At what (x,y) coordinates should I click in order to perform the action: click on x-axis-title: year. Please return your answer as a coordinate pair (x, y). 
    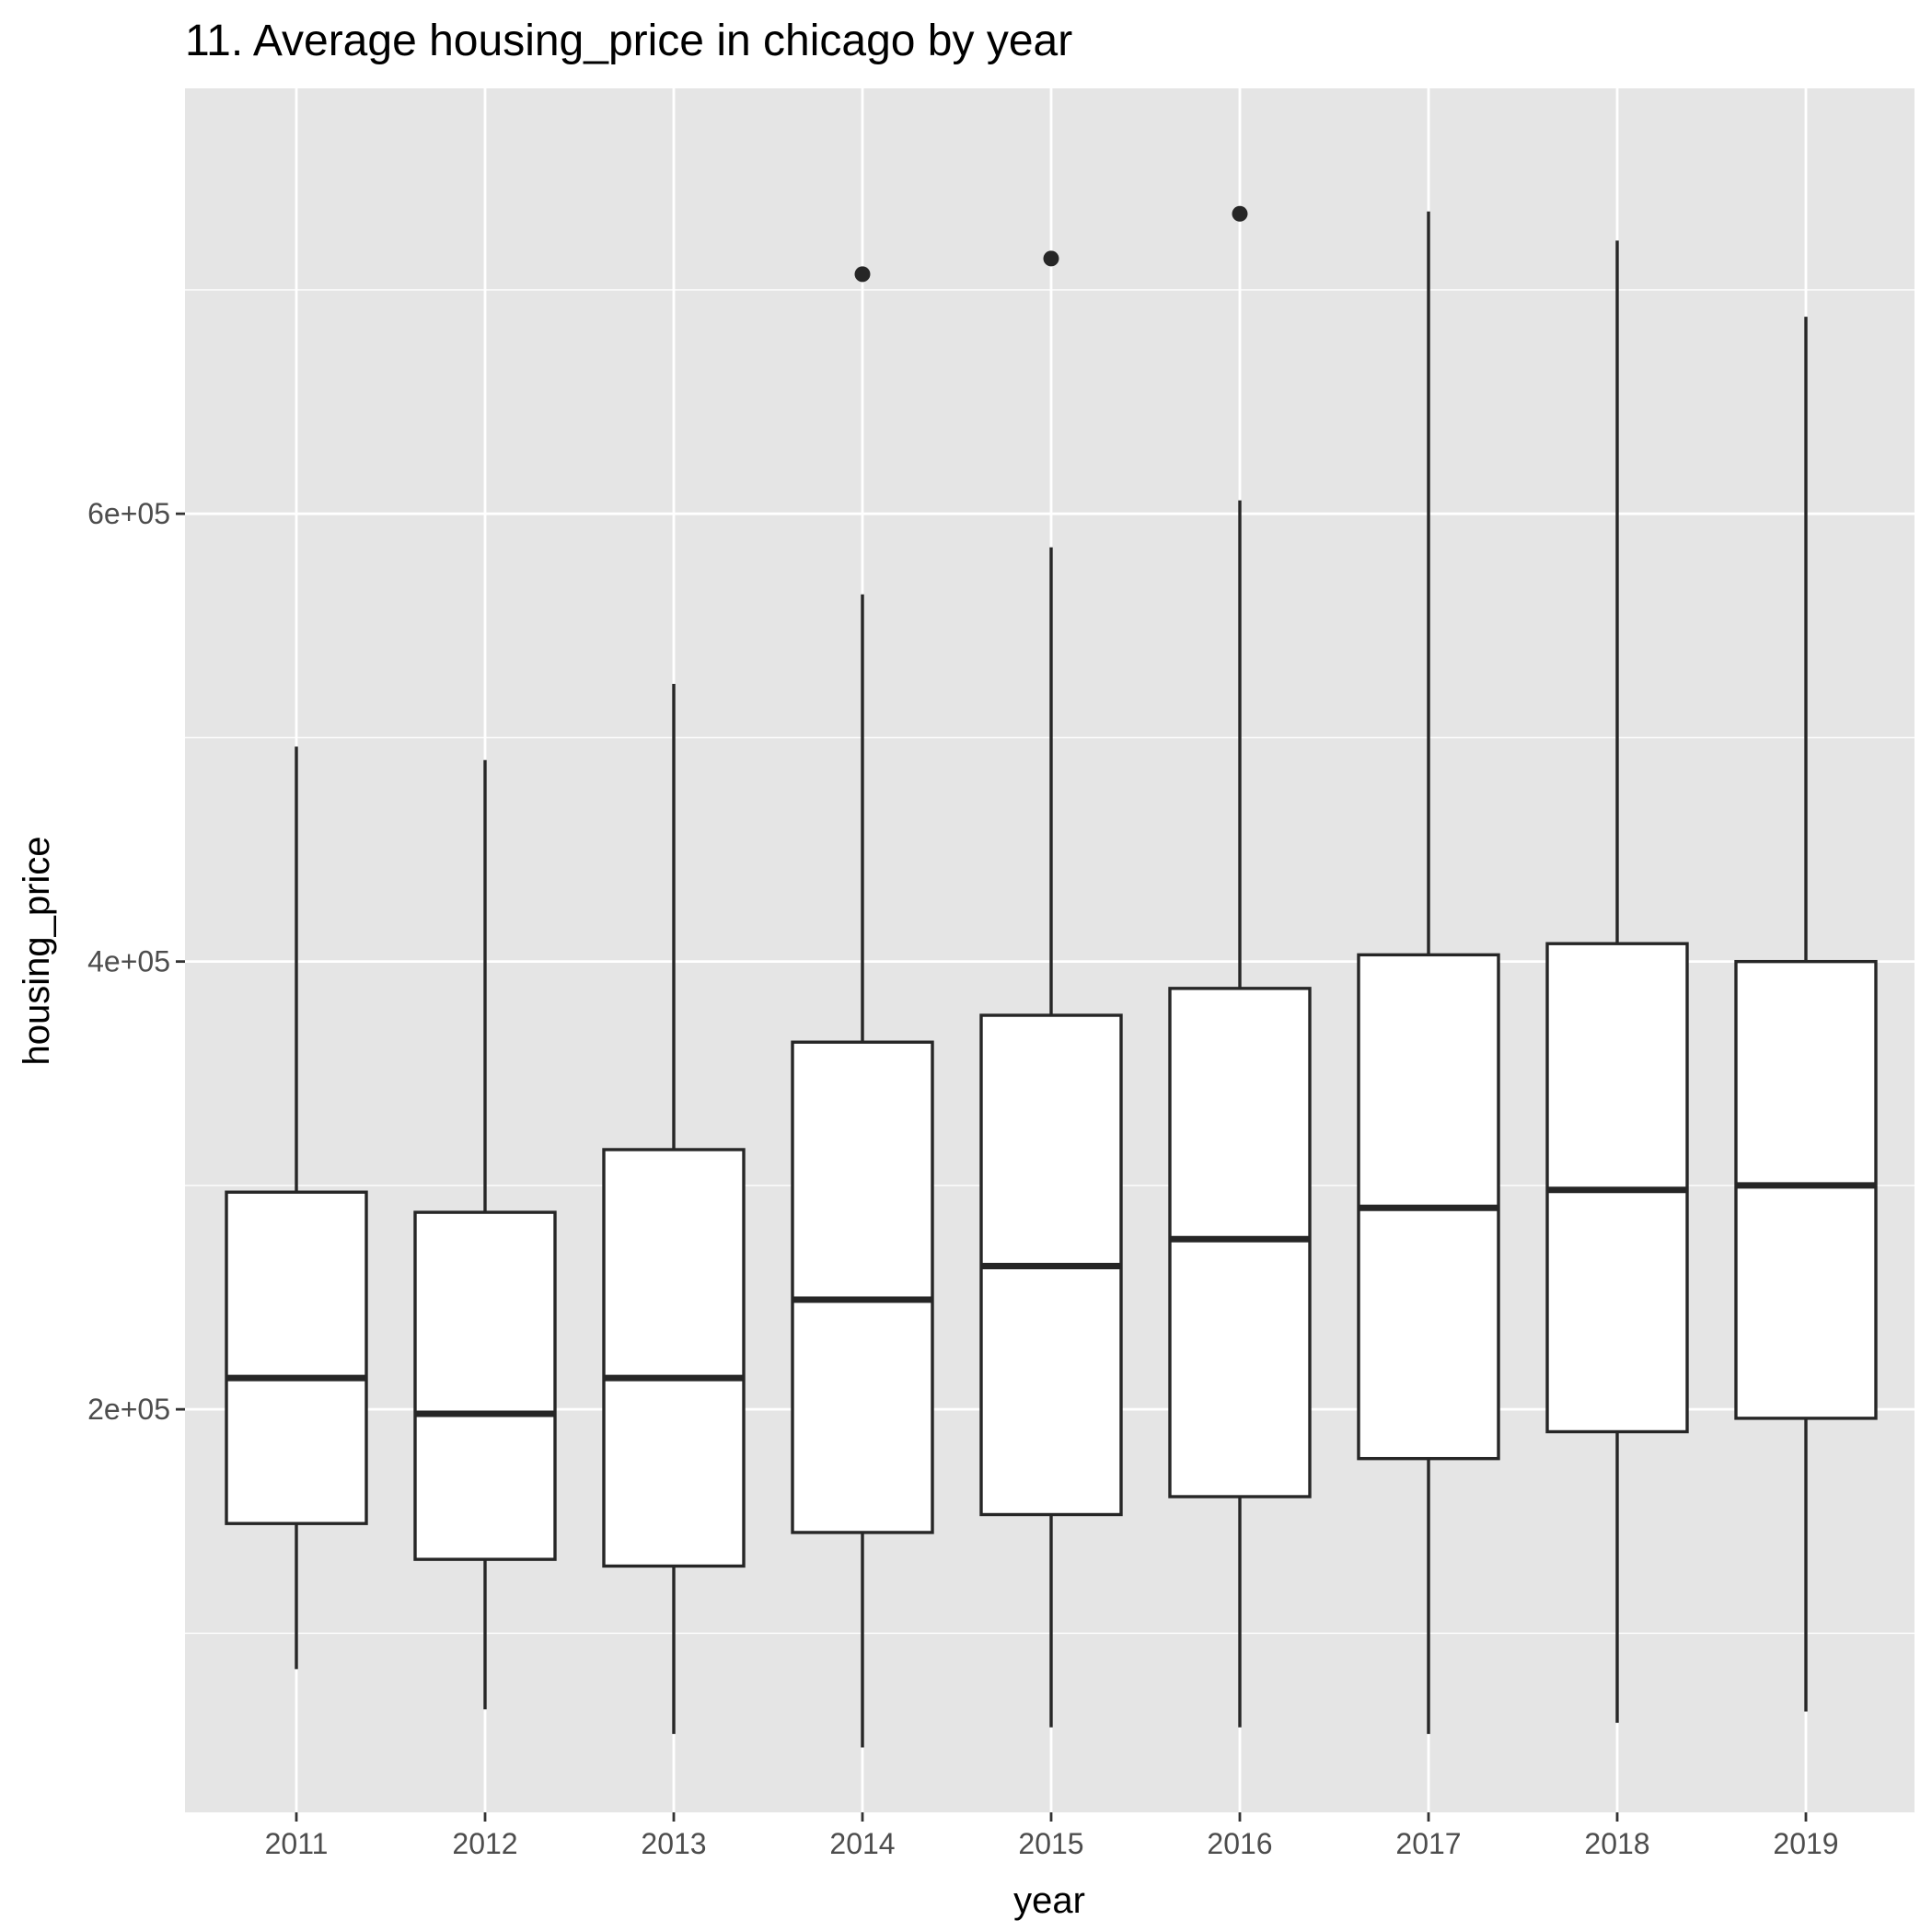
    Looking at the image, I should click on (1049, 1900).